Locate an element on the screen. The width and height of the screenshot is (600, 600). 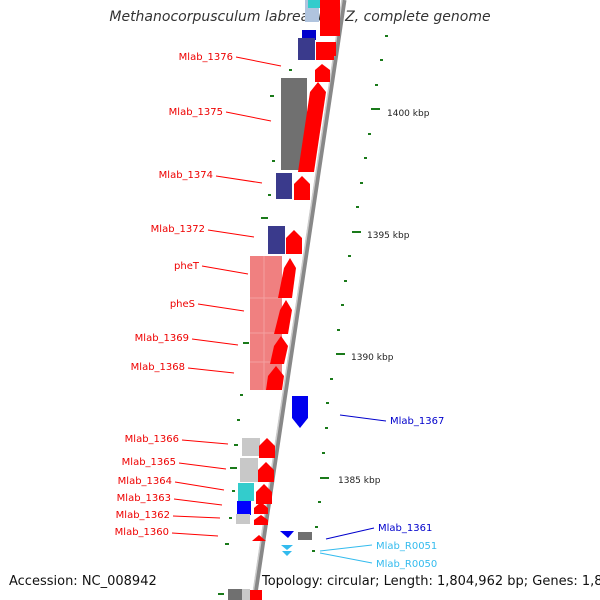
feature-bottom-darkgray is located at coordinates (235, 594).